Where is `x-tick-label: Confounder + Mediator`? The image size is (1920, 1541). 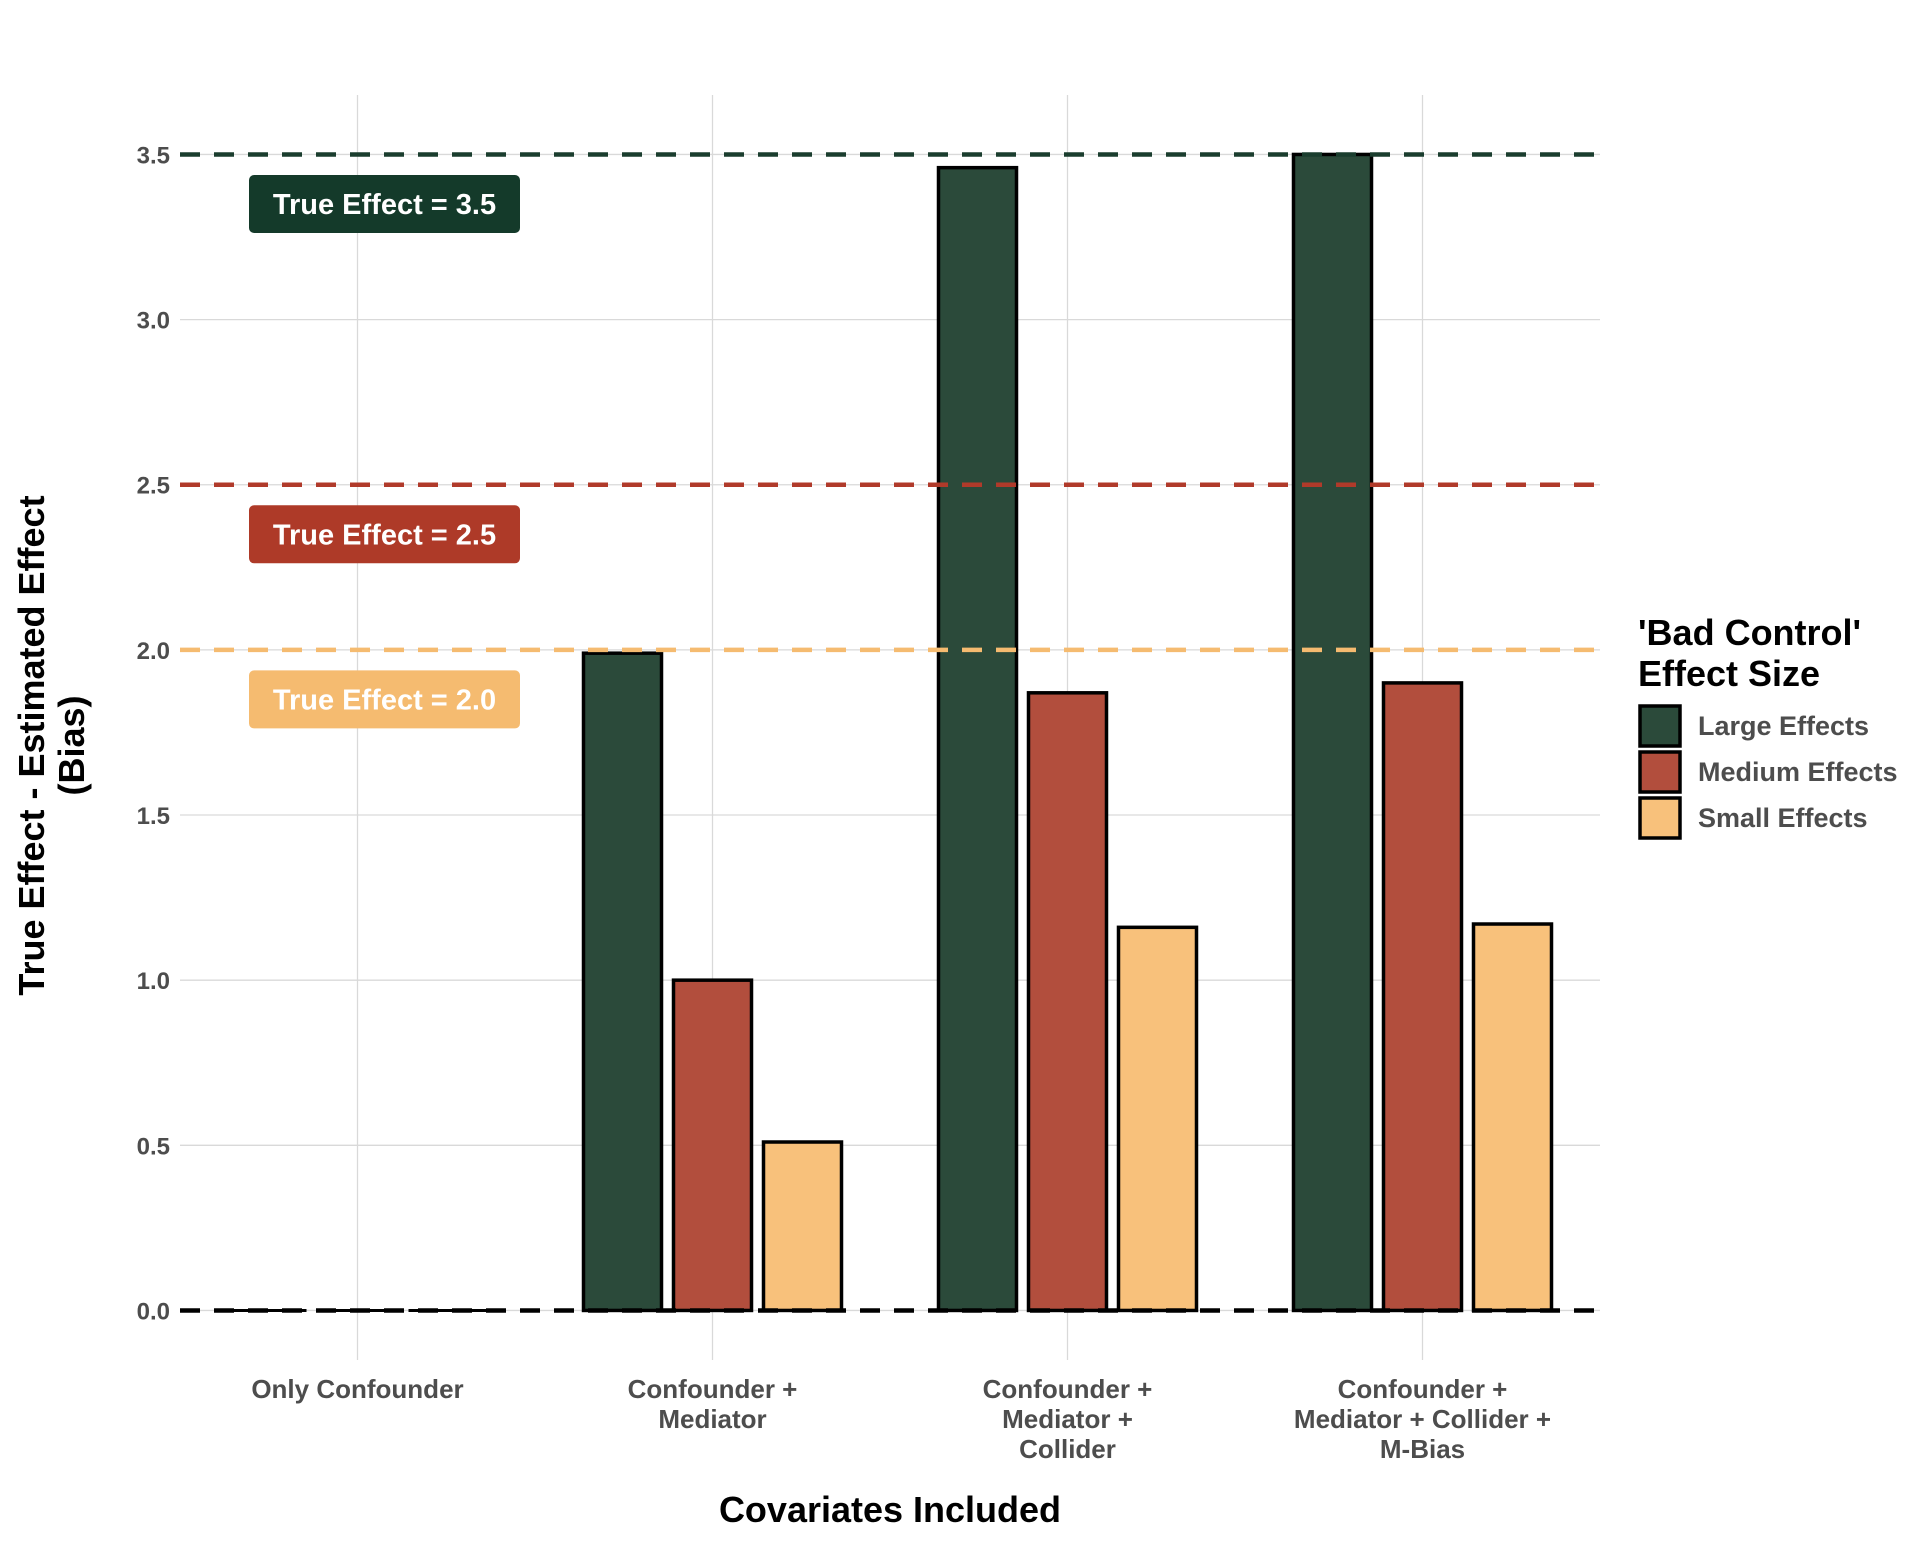 x-tick-label: Confounder + Mediator is located at coordinates (713, 1404).